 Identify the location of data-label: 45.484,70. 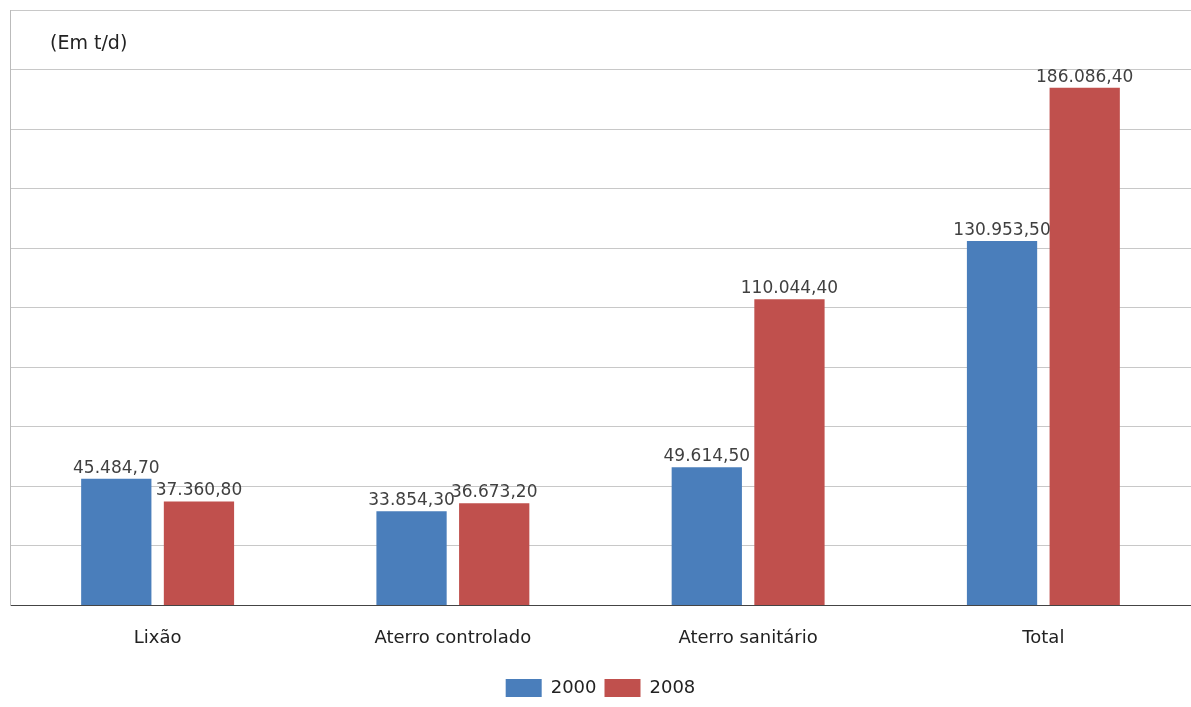
(116, 466).